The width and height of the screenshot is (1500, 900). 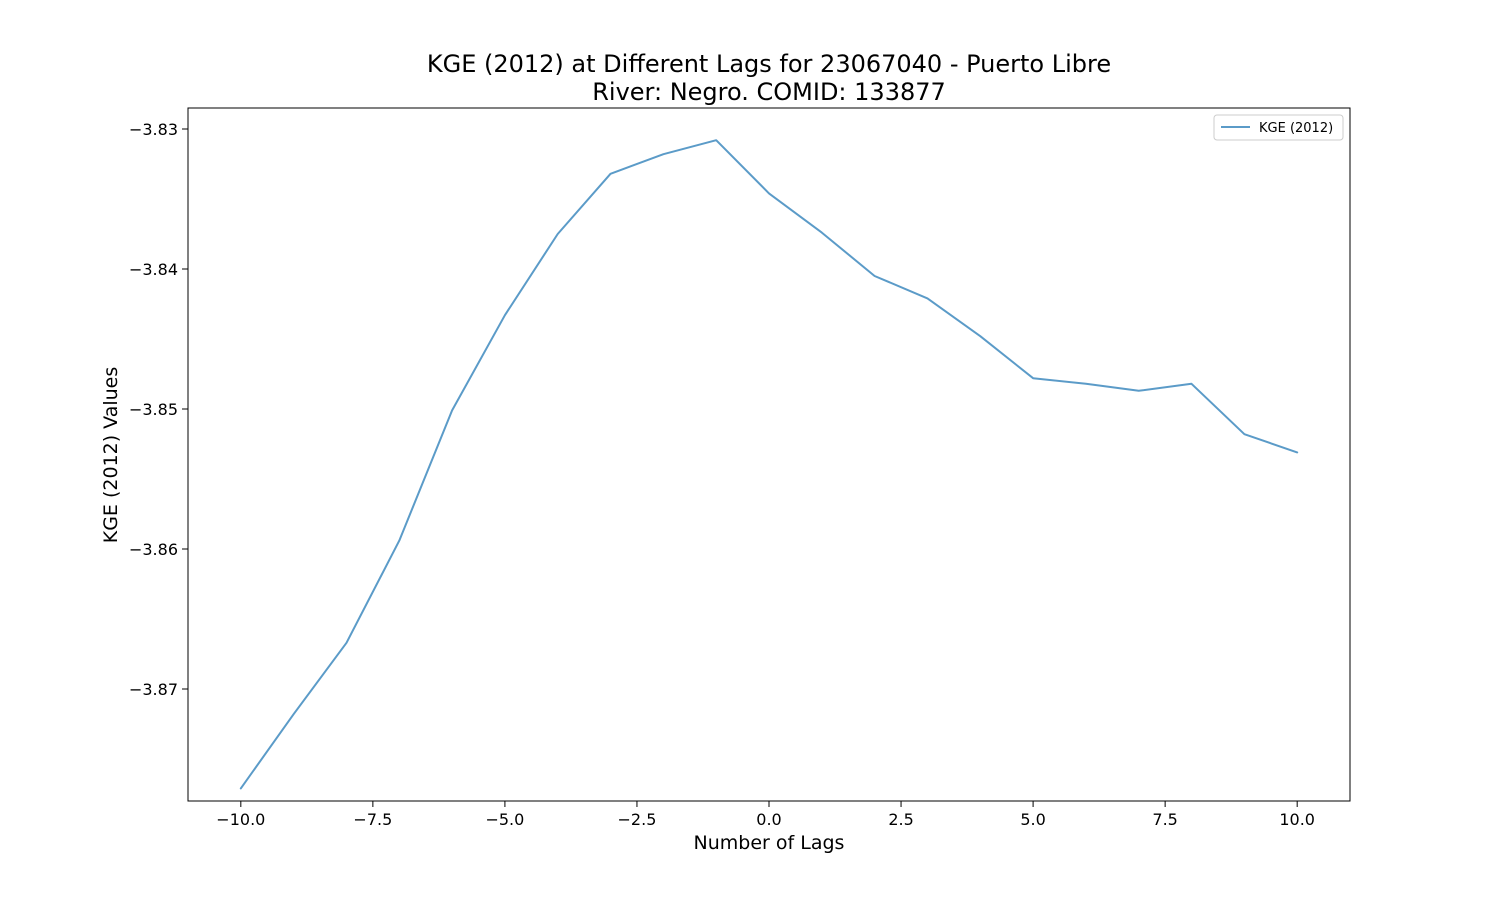 I want to click on legend-label: KGE (2012), so click(x=1296, y=128).